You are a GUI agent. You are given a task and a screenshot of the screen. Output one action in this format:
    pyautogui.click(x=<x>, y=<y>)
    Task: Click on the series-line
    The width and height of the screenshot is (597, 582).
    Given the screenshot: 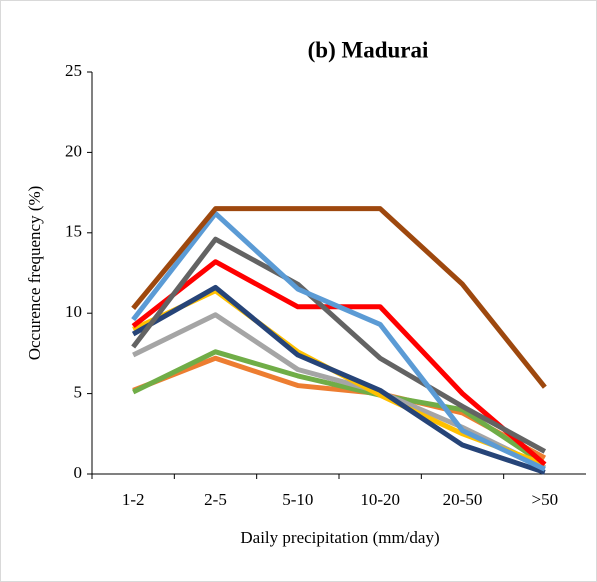 What is the action you would take?
    pyautogui.click(x=339, y=408)
    